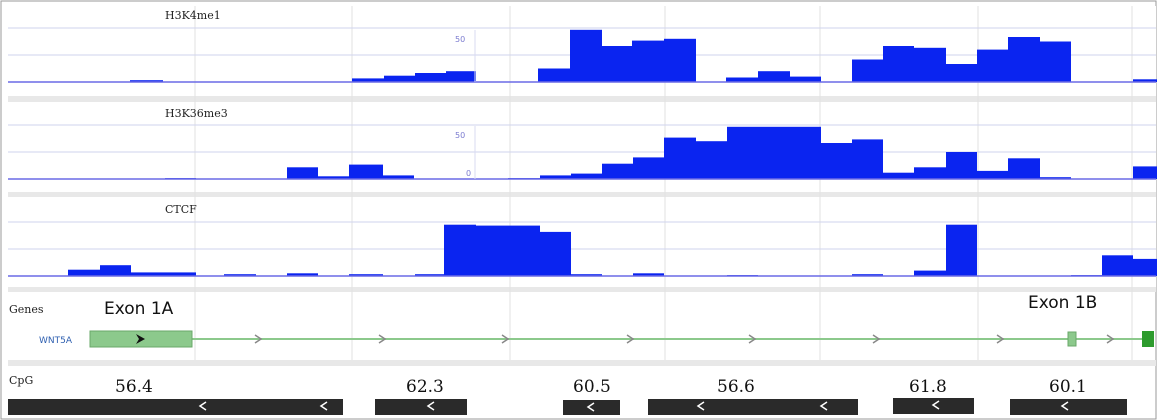 This screenshot has width=1157, height=420. I want to click on genes-track: Genes Exon 1A Exon 1B WNT5A, so click(581, 320).